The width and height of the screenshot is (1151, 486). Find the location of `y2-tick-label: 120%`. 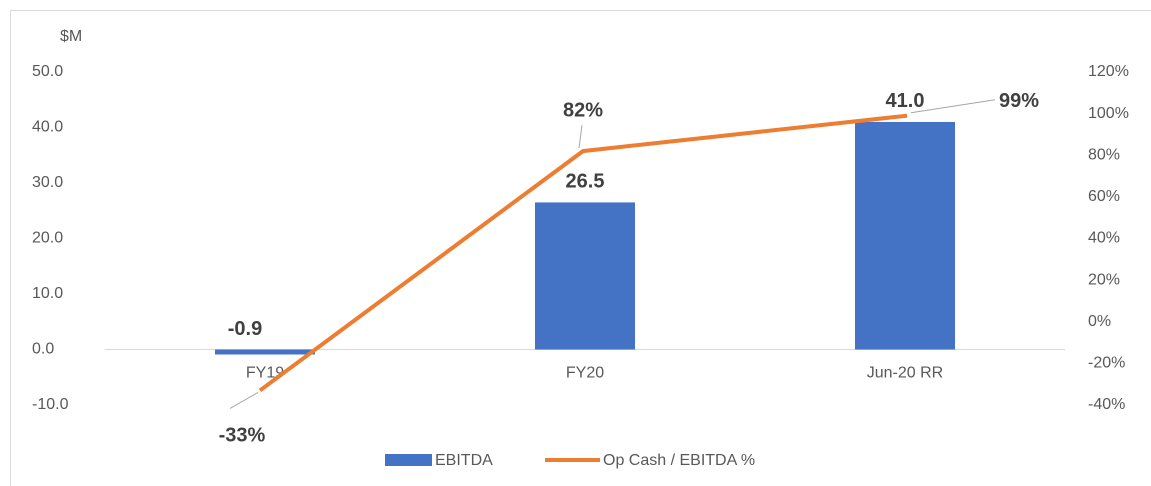

y2-tick-label: 120% is located at coordinates (1108, 71).